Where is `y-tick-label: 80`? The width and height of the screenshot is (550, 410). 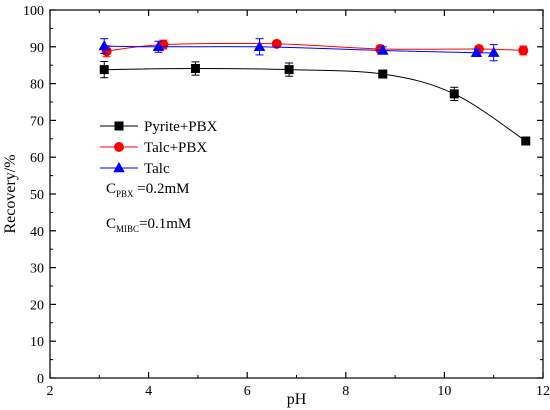 y-tick-label: 80 is located at coordinates (37, 85).